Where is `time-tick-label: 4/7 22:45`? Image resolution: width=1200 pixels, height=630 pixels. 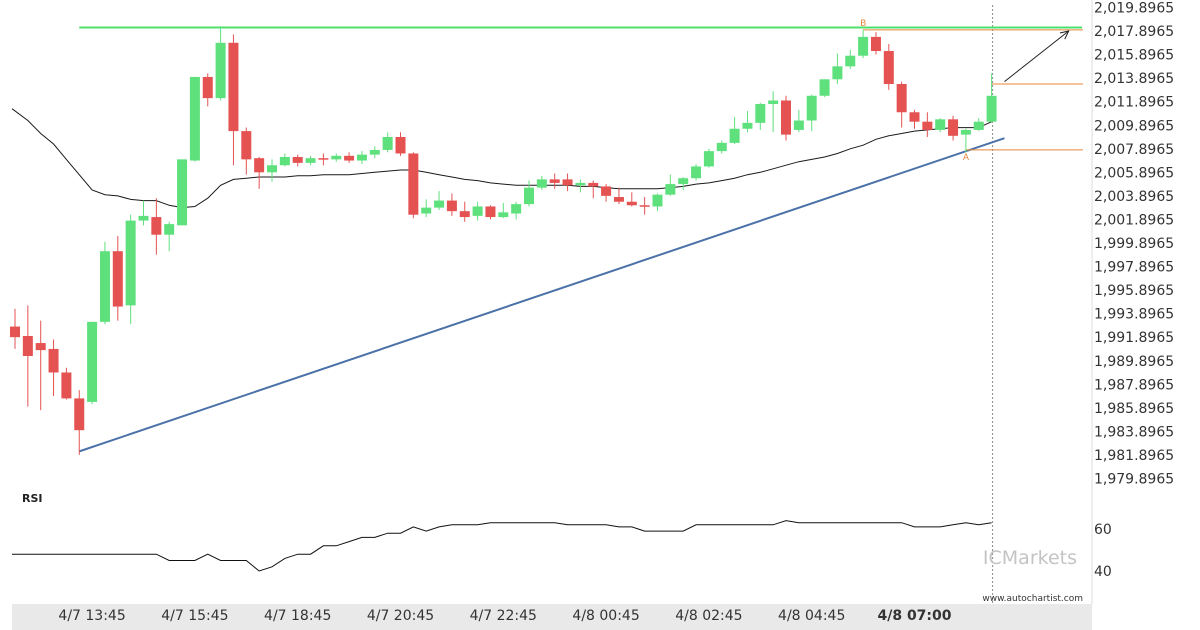 time-tick-label: 4/7 22:45 is located at coordinates (503, 616).